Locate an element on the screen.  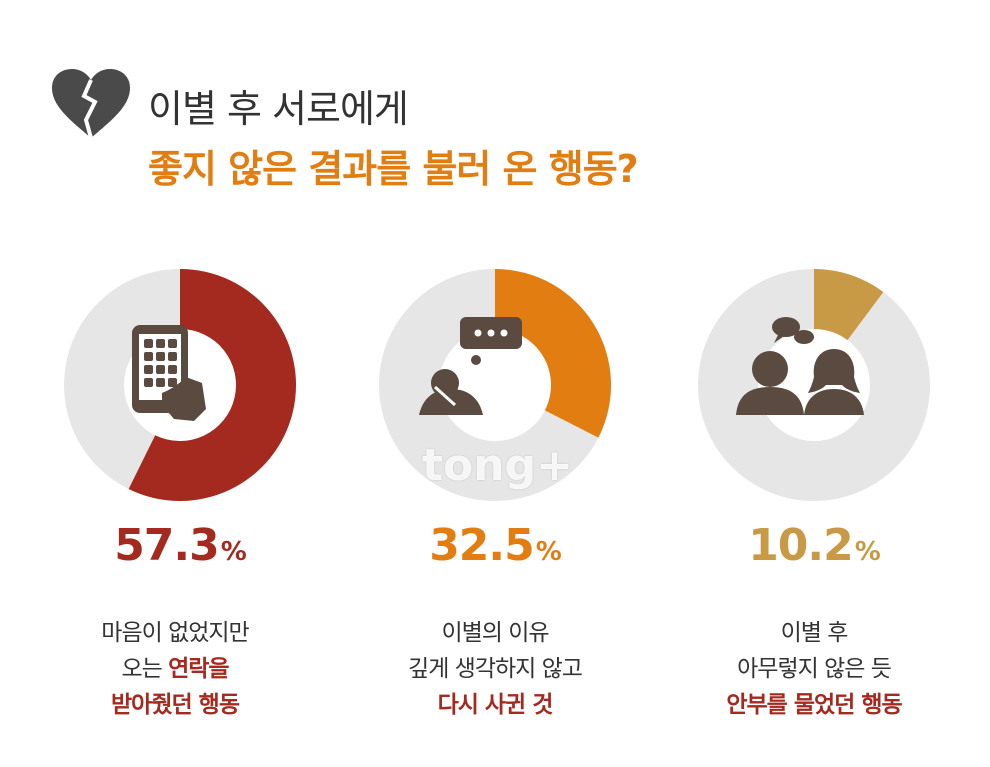
caption-2: 이별의 이유 깊게 생각하지 않고 다시 사귄 것 is located at coordinates (495, 669).